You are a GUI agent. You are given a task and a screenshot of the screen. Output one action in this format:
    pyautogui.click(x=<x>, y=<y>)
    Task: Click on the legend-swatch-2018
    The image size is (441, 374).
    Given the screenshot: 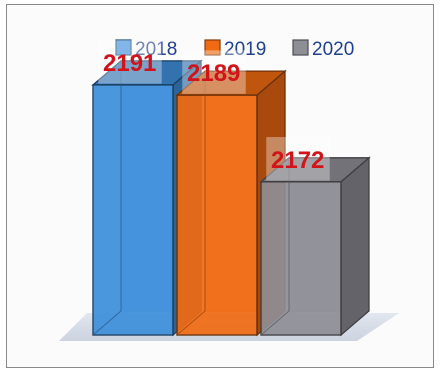 What is the action you would take?
    pyautogui.click(x=123, y=47)
    